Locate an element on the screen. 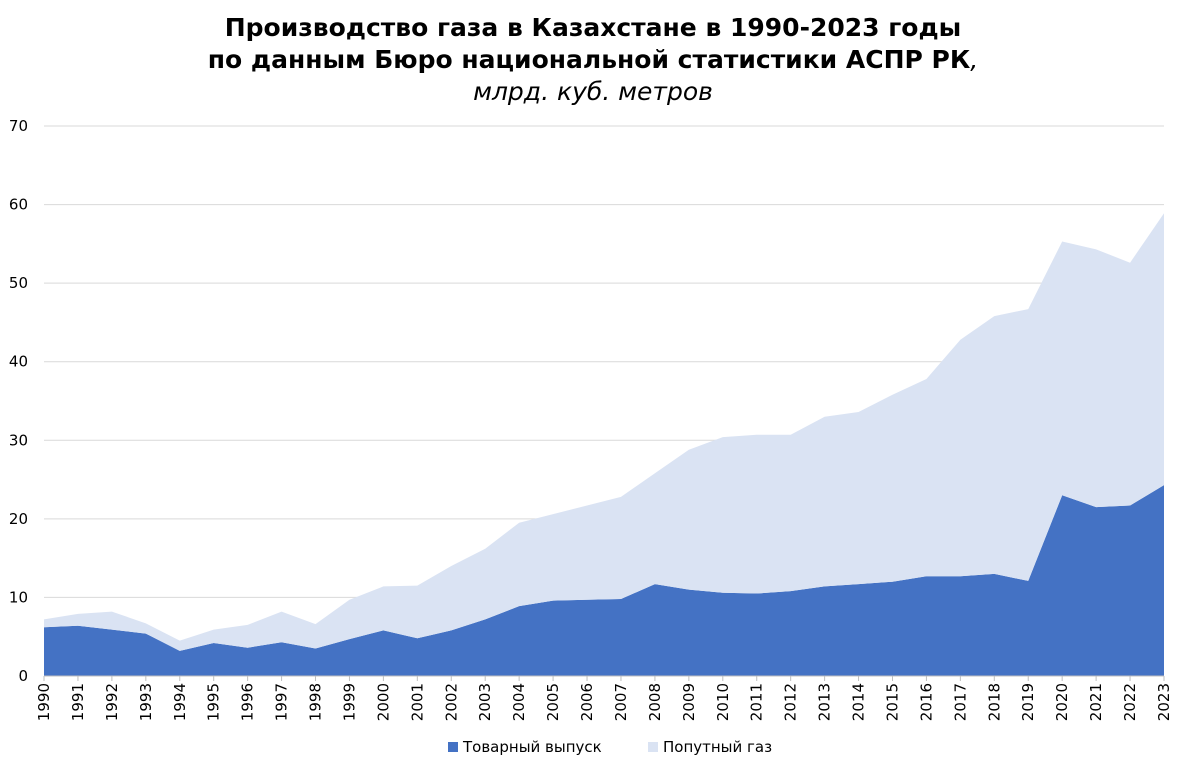 This screenshot has width=1186, height=776. y-tick-label: 40 is located at coordinates (18, 362).